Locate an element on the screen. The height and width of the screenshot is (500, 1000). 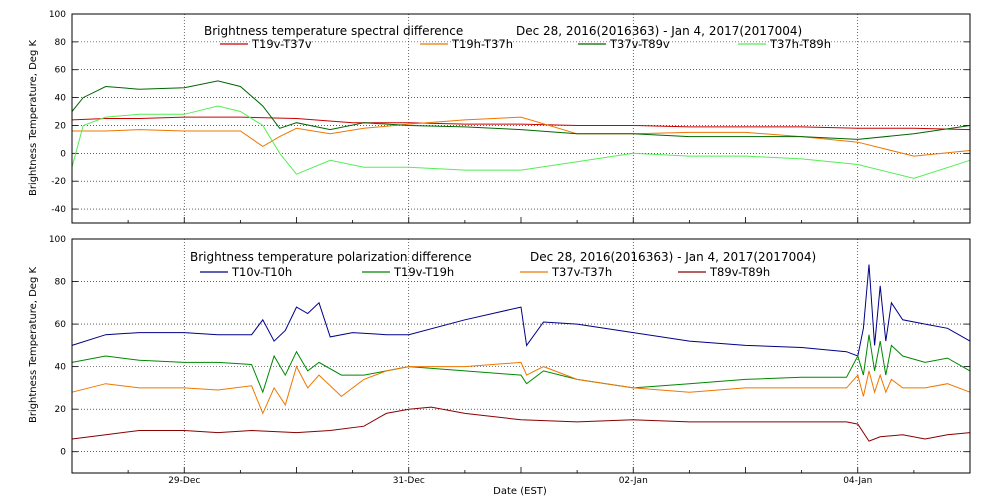
bottom-x-ticks: 29-Dec 31-Dec 02-Jan 04-Jan is located at coordinates (520, 481).